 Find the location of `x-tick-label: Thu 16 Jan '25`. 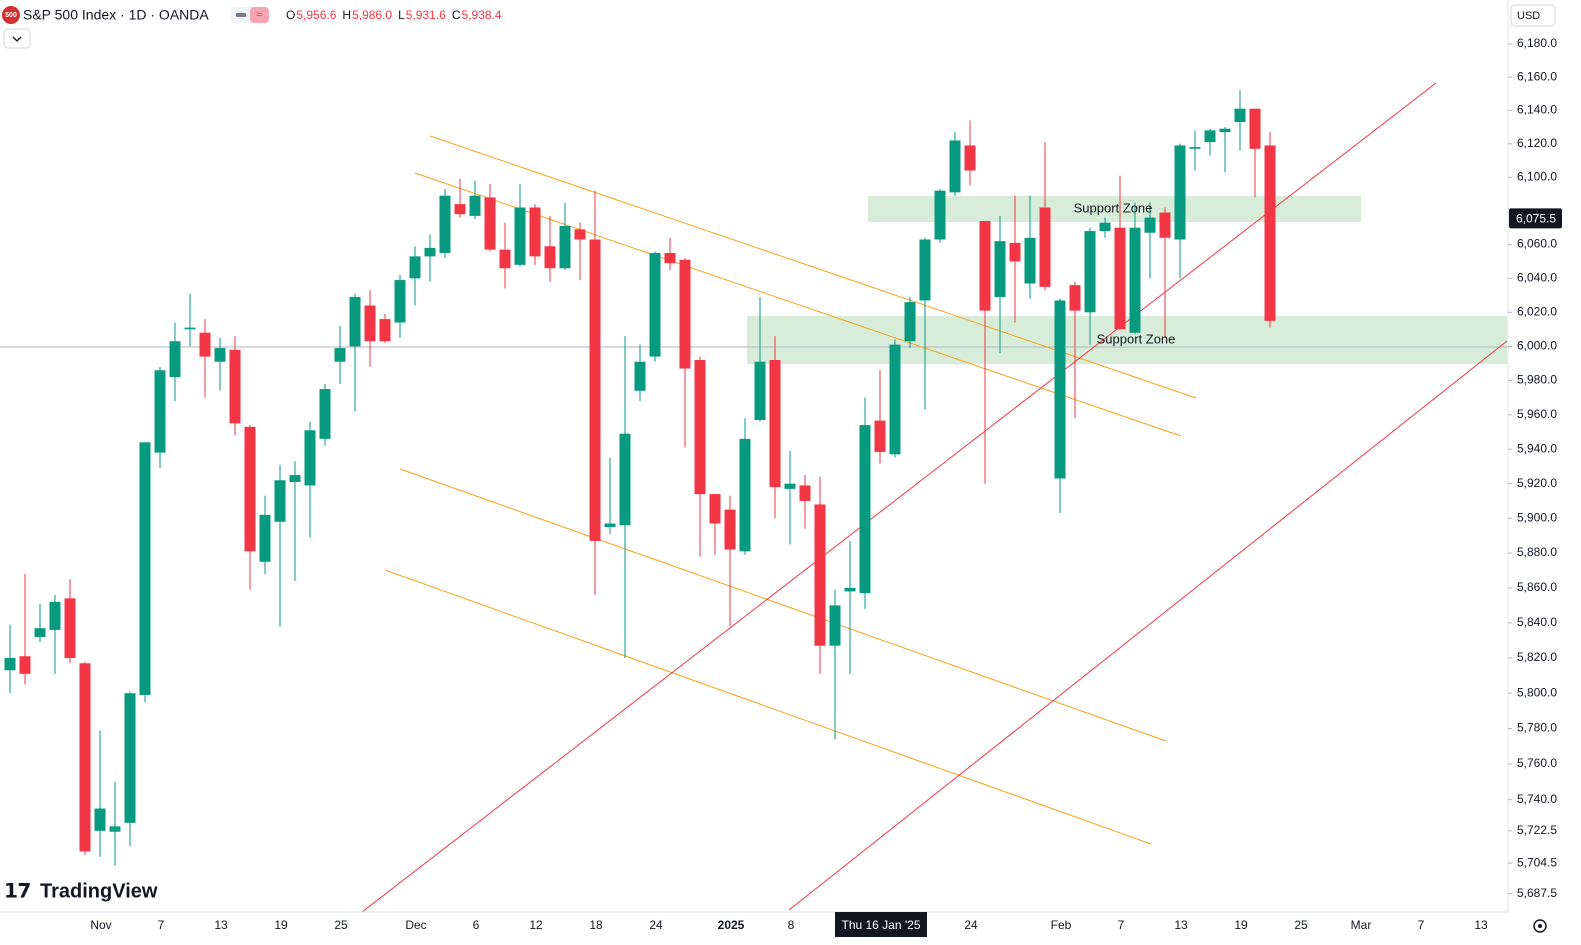

x-tick-label: Thu 16 Jan '25 is located at coordinates (880, 925).